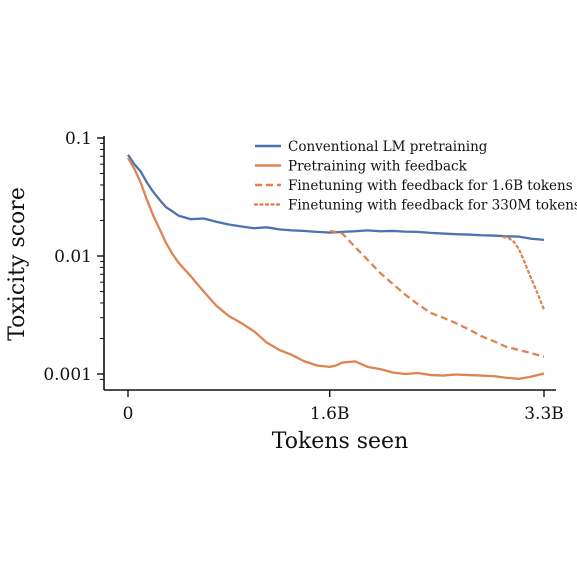 The height and width of the screenshot is (575, 577). Describe the element at coordinates (340, 441) in the screenshot. I see `x-axis-label: Tokens seen` at that location.